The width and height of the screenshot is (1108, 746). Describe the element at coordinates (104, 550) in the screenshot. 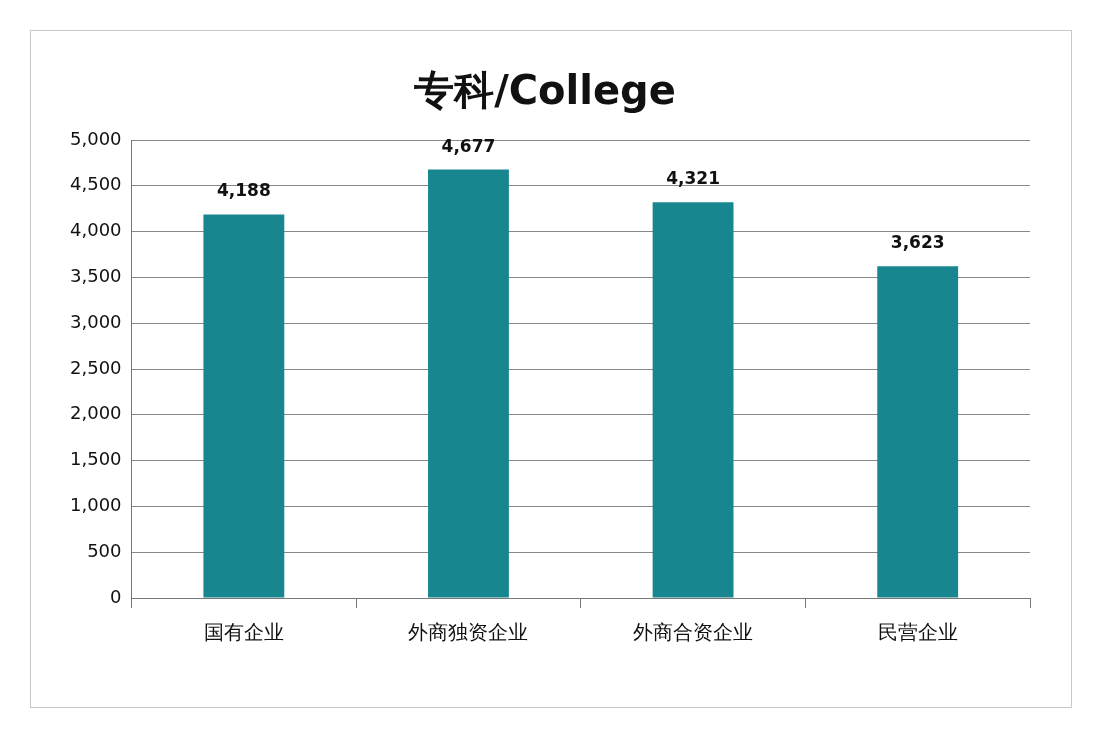

I see `y-tick-label: 500` at that location.